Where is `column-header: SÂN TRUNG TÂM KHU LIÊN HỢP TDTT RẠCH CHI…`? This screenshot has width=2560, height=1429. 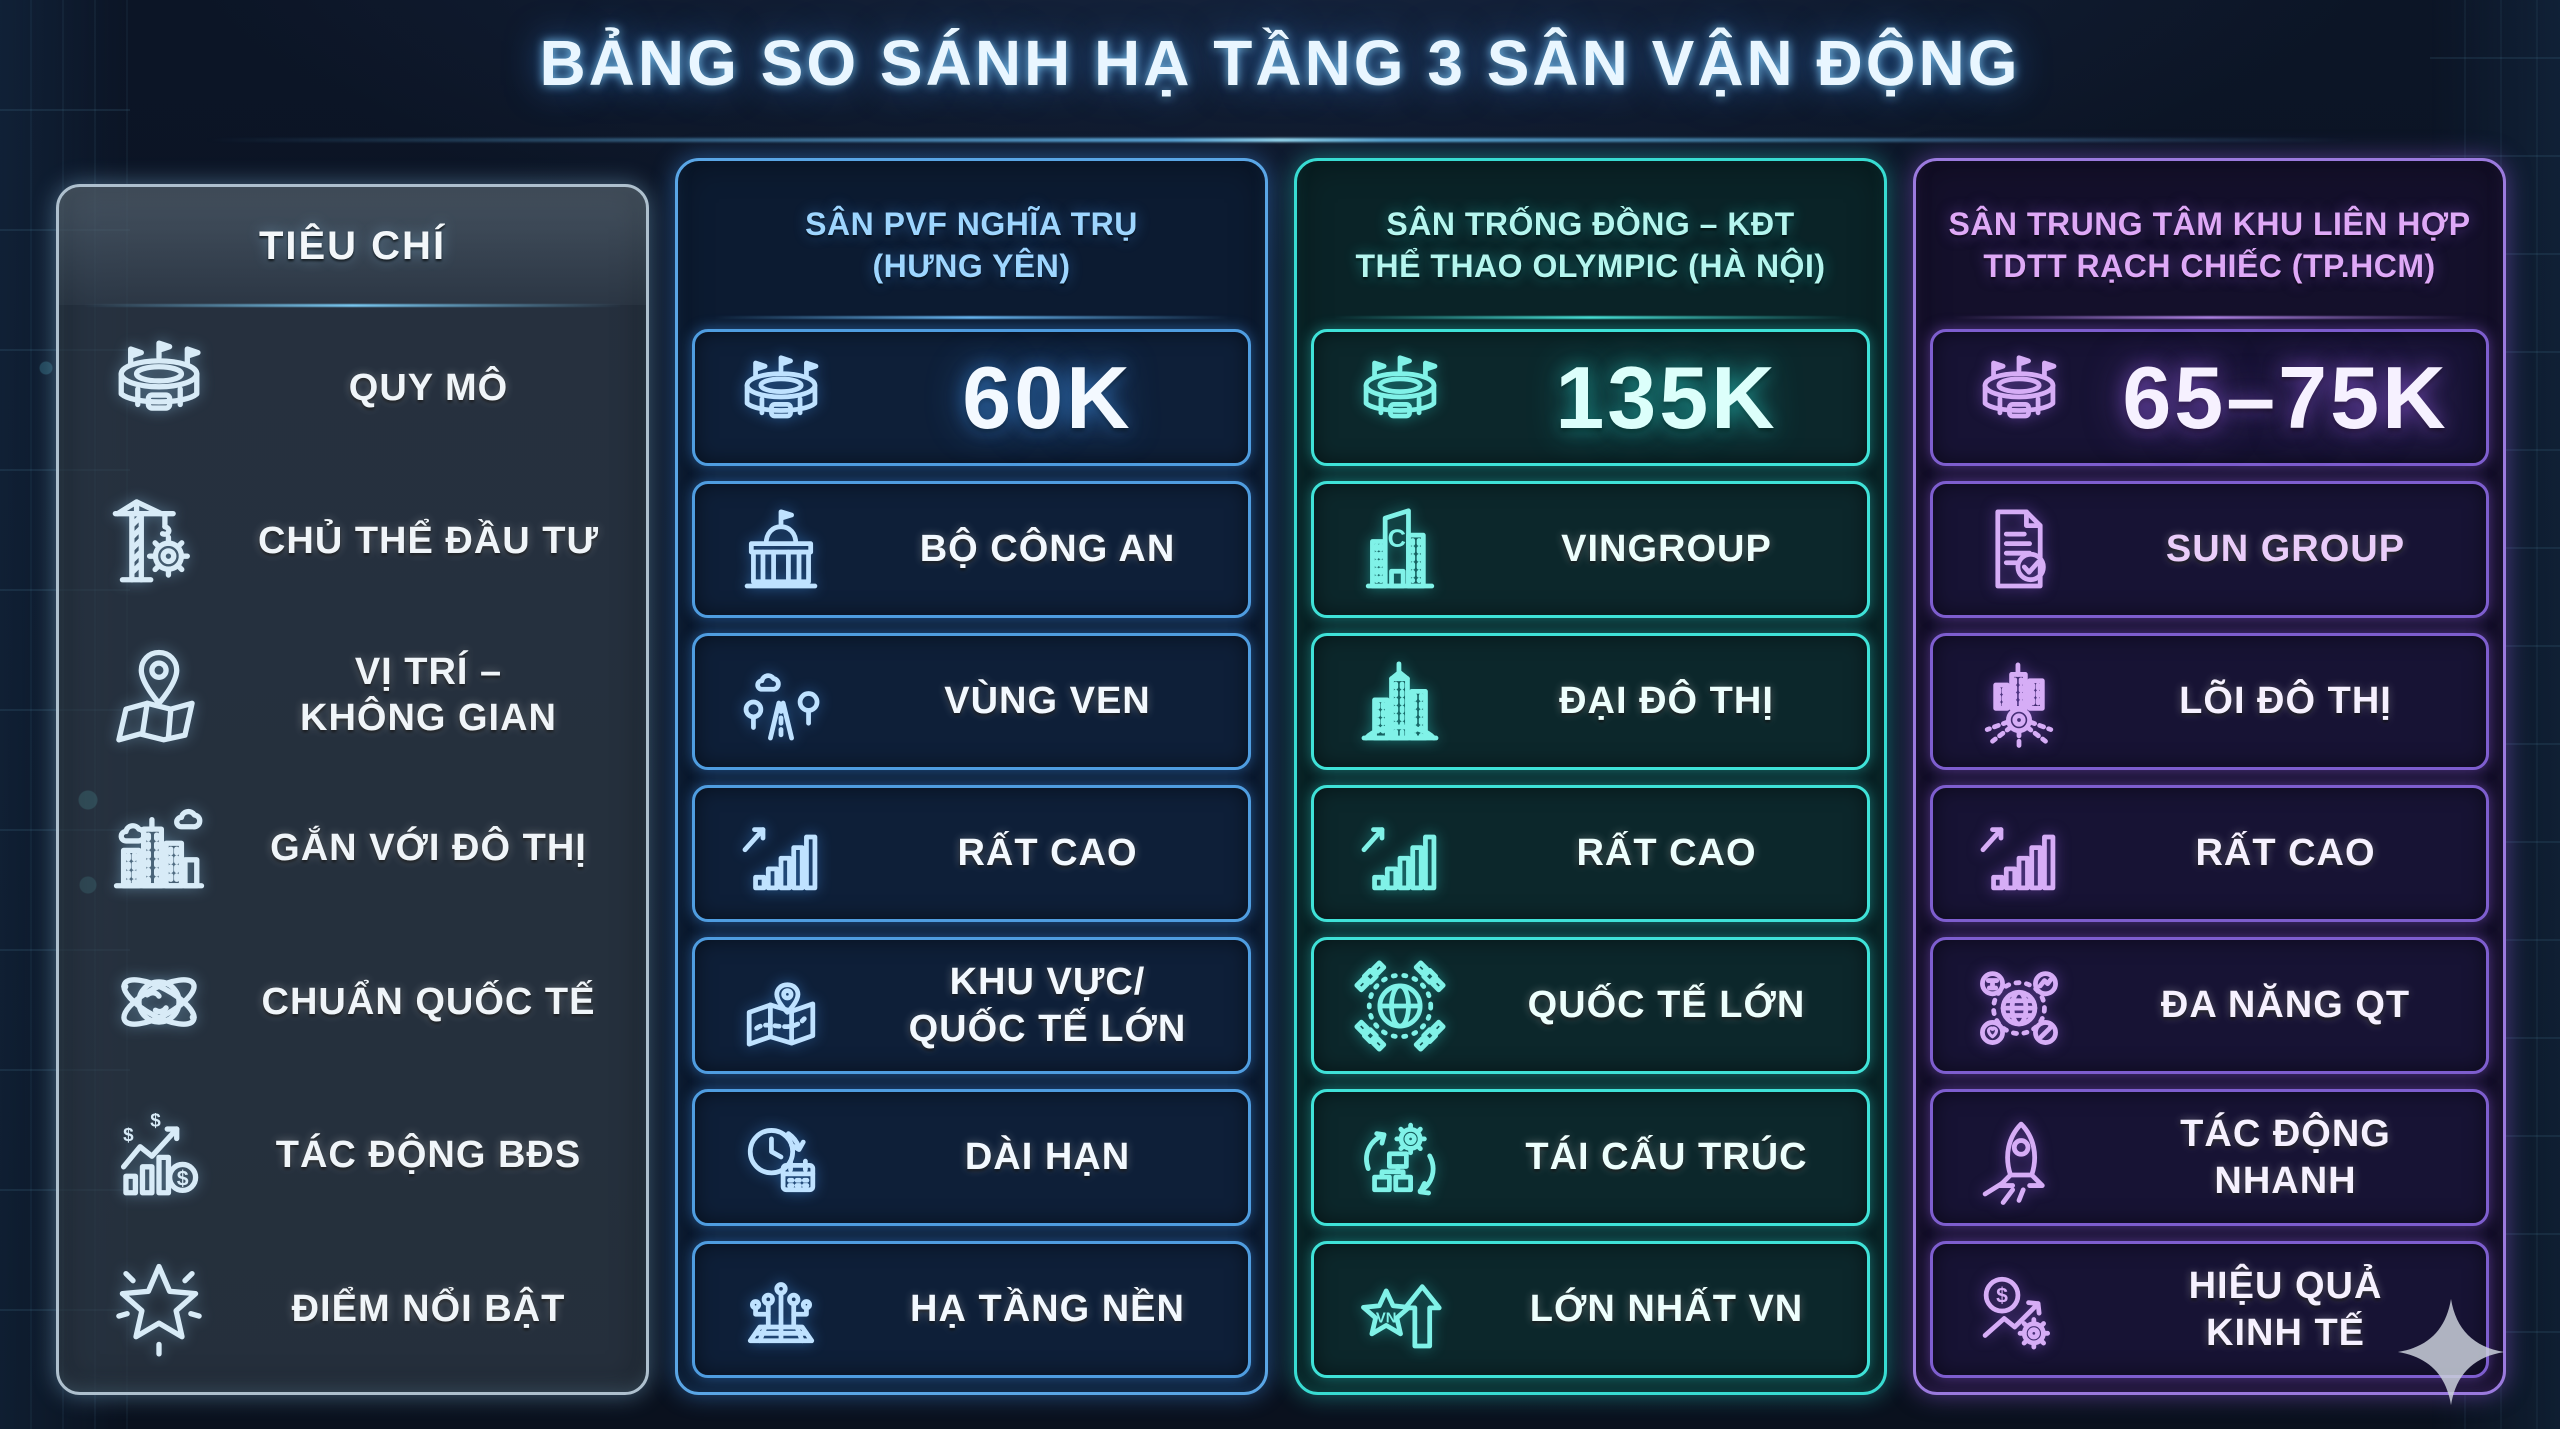
column-header: SÂN TRUNG TÂM KHU LIÊN HỢP TDTT RẠCH CHI… is located at coordinates (2209, 246).